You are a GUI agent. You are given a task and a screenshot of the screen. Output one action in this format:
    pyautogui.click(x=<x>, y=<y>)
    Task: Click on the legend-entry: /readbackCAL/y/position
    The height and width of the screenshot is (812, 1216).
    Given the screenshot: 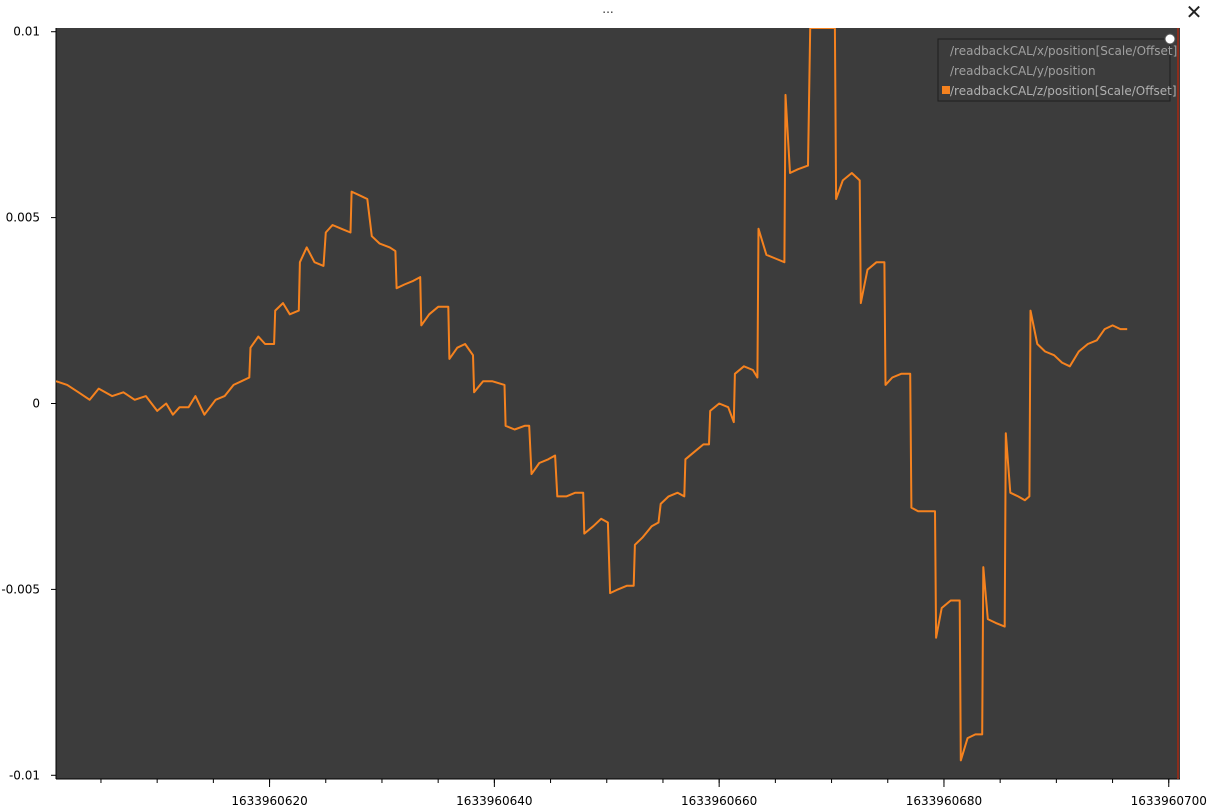 What is the action you would take?
    pyautogui.click(x=1023, y=71)
    